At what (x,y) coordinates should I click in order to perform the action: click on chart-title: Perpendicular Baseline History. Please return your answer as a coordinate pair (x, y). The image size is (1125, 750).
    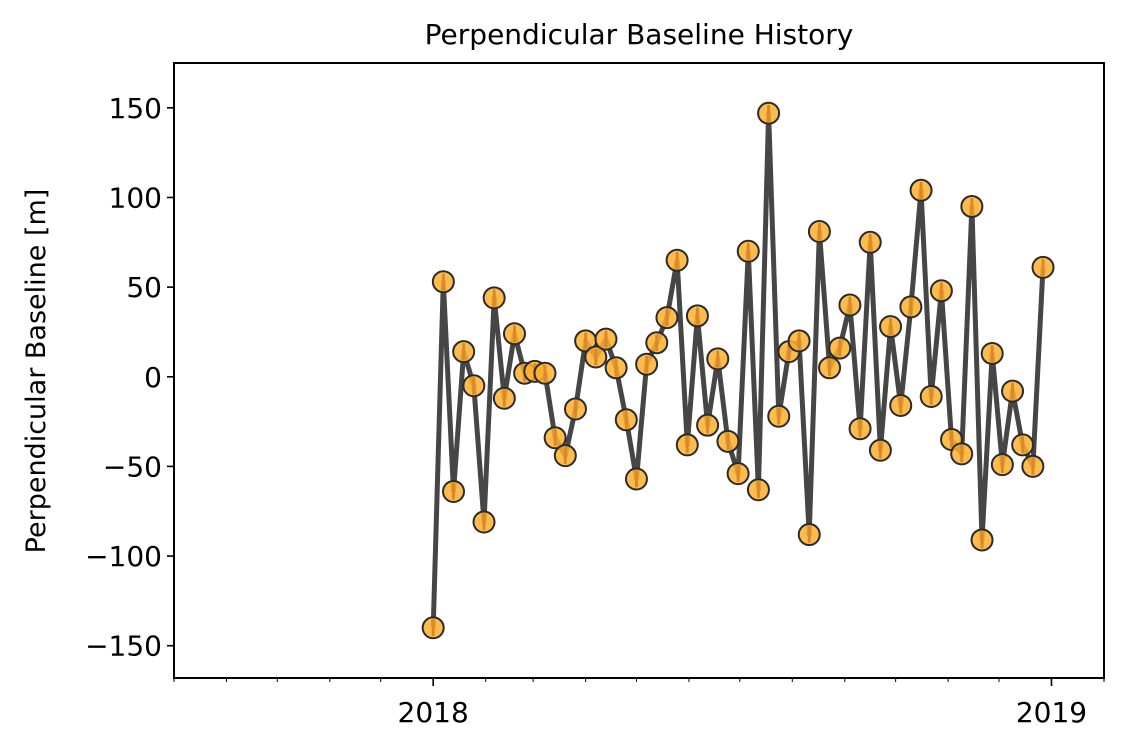
    Looking at the image, I should click on (639, 34).